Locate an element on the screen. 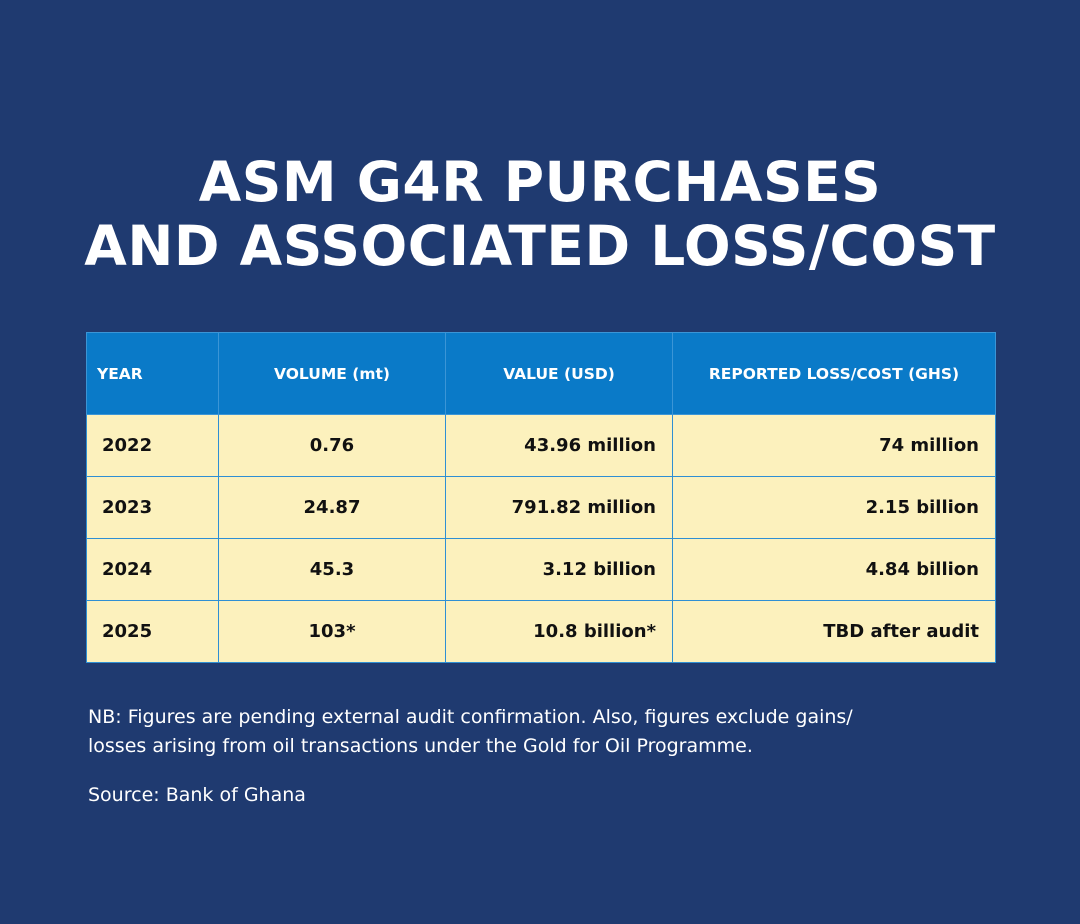  column-header-year: YEAR is located at coordinates (152, 373).